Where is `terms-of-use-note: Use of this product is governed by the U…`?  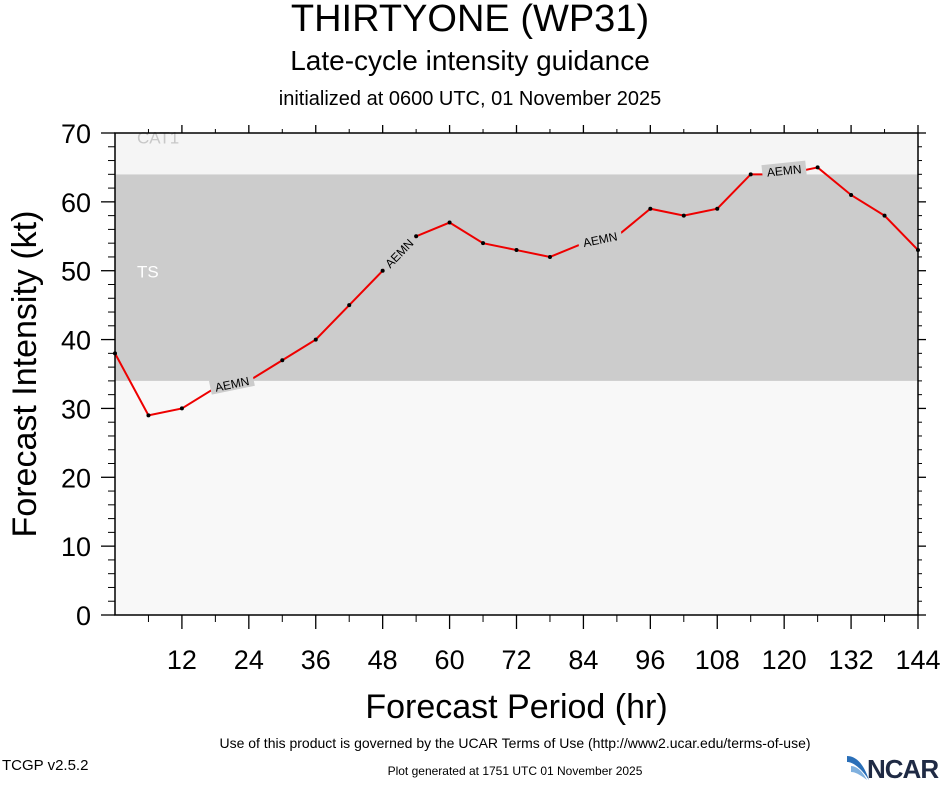
terms-of-use-note: Use of this product is governed by the U… is located at coordinates (515, 743).